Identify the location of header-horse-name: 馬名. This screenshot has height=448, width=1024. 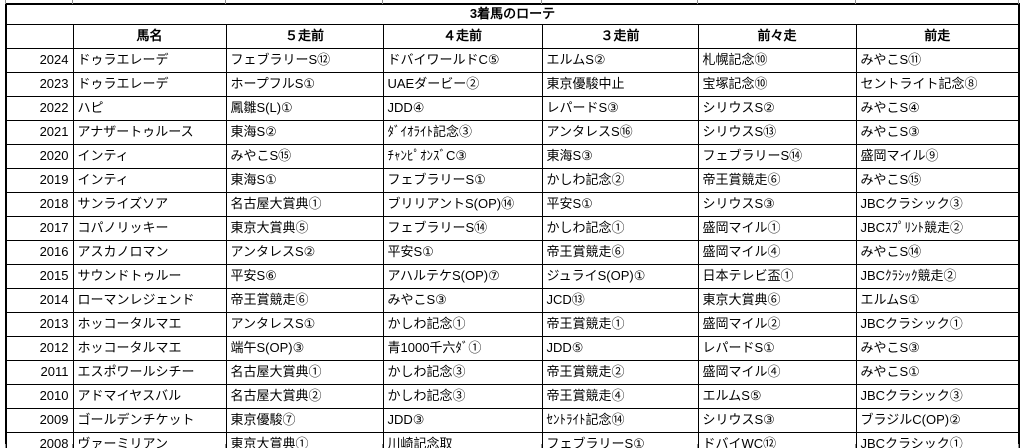
(149, 36).